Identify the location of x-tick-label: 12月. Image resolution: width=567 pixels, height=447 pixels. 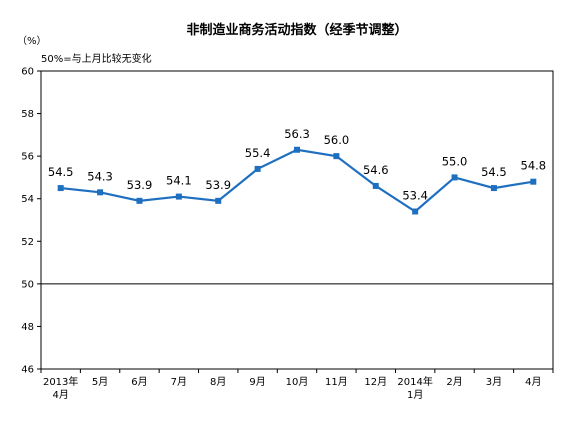
(375, 382).